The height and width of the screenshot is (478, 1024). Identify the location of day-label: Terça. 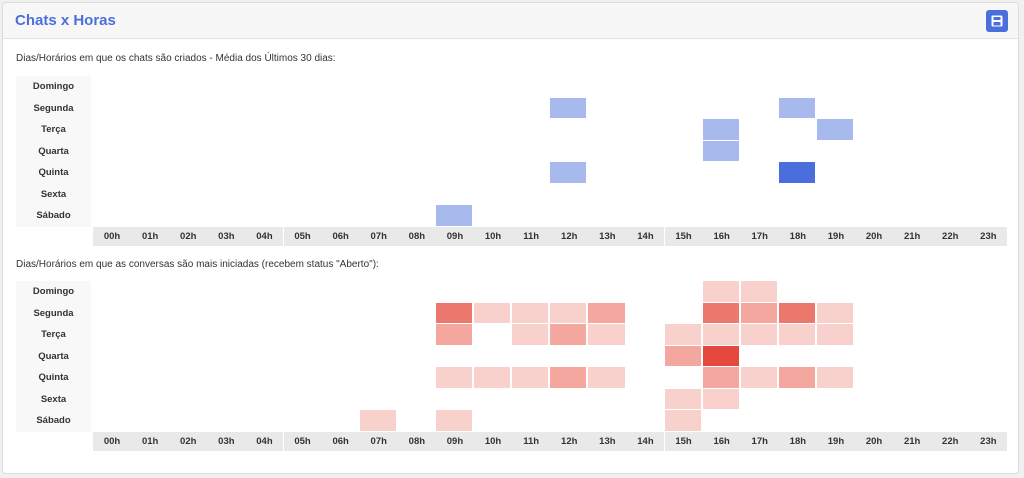
(53, 130).